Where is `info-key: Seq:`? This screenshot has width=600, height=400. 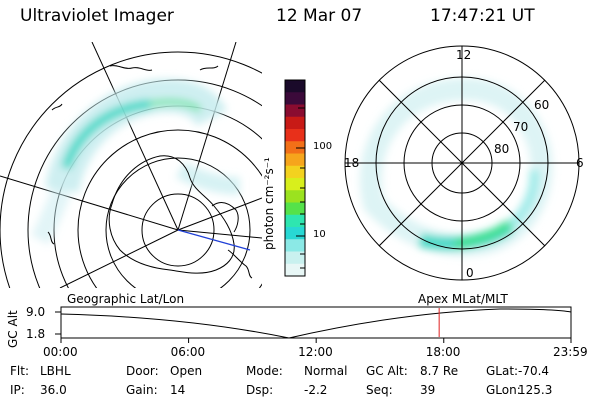 info-key: Seq: is located at coordinates (379, 390).